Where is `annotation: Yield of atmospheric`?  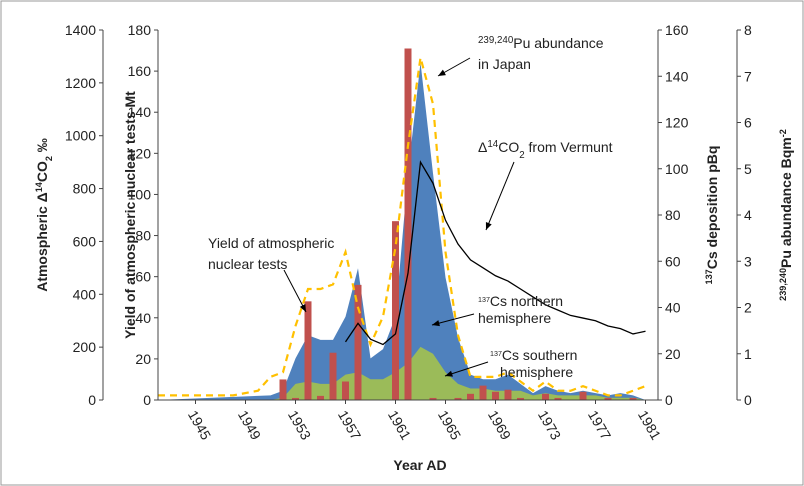
annotation: Yield of atmospheric is located at coordinates (271, 243).